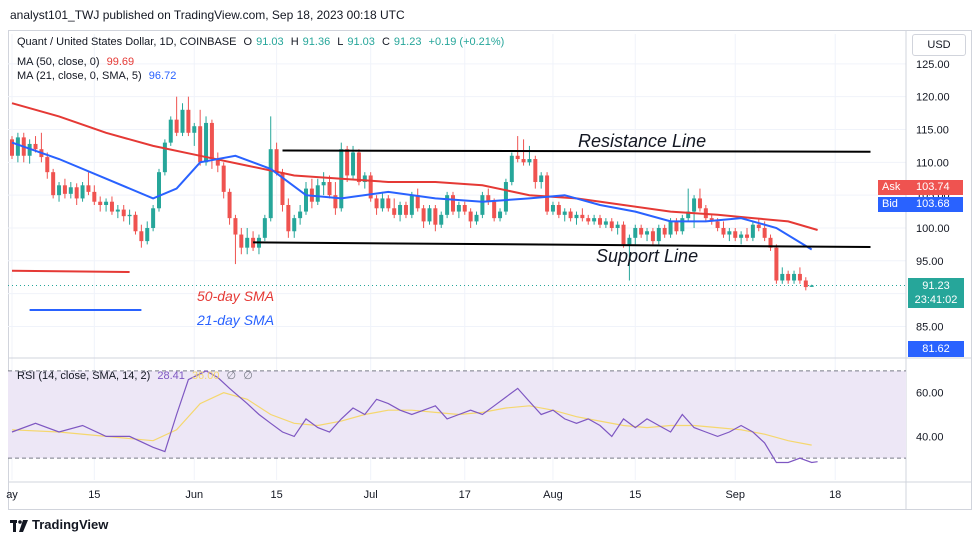 This screenshot has height=544, width=980. Describe the element at coordinates (635, 495) in the screenshot. I see `time-axis-tick: 15` at that location.